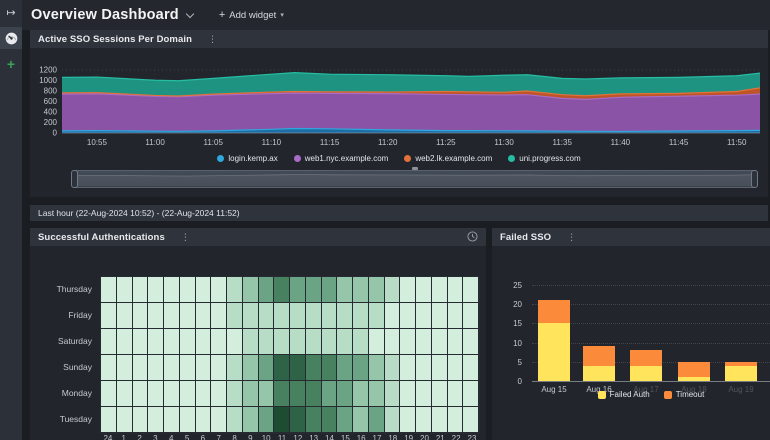  What do you see at coordinates (123, 437) in the screenshot?
I see `heatmap-hour-label: 1` at bounding box center [123, 437].